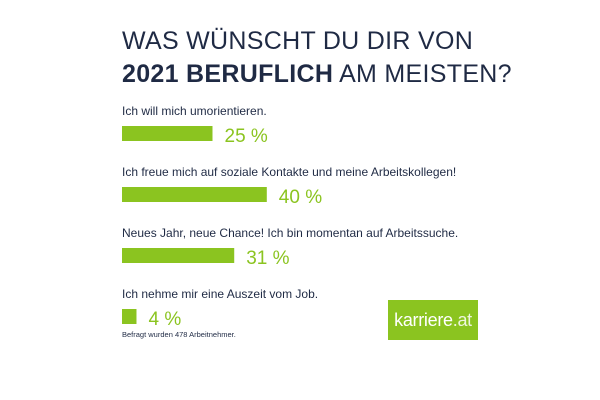 This screenshot has height=400, width=600. What do you see at coordinates (164, 319) in the screenshot?
I see `value-label: 4 %` at bounding box center [164, 319].